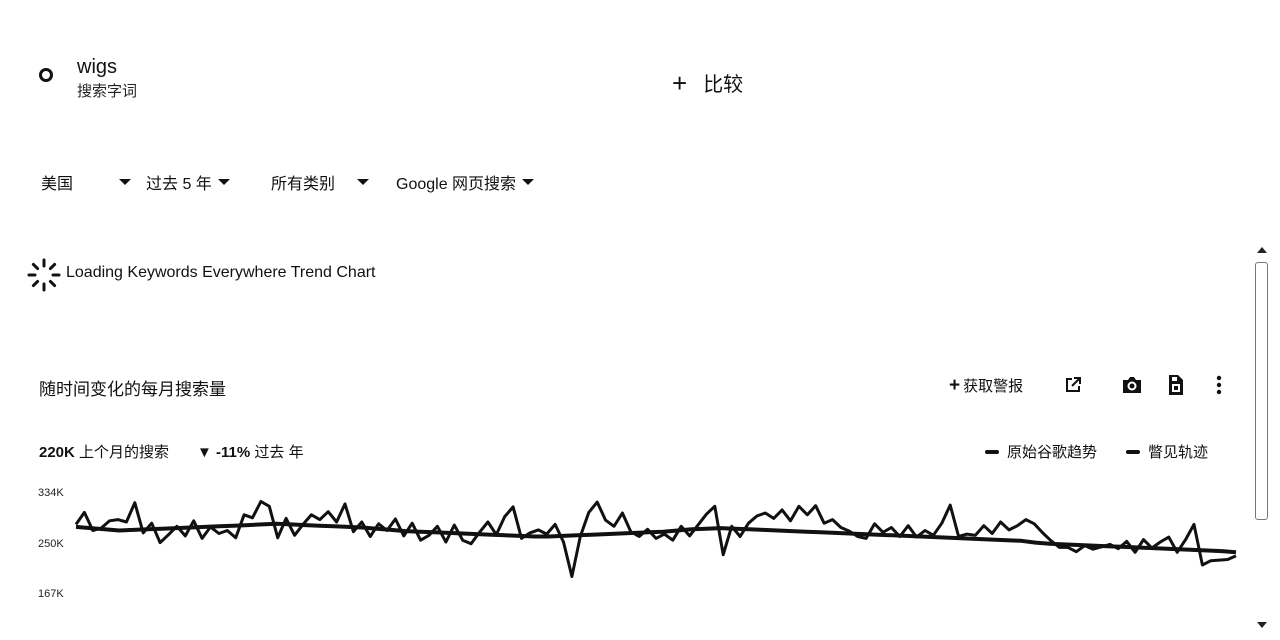 The image size is (1280, 640). I want to click on compare-button: + 比较, so click(707, 82).